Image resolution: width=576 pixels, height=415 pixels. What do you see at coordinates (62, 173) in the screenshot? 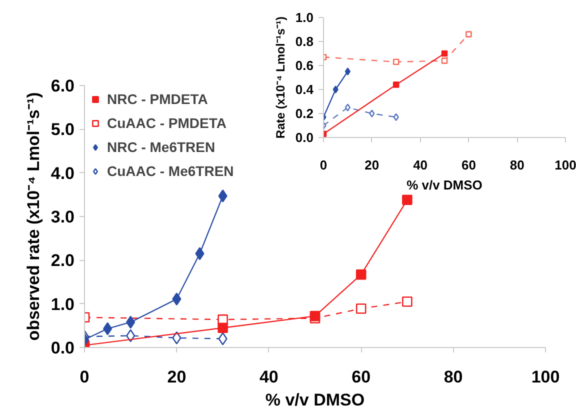
I see `y-tick-label: 4.0` at bounding box center [62, 173].